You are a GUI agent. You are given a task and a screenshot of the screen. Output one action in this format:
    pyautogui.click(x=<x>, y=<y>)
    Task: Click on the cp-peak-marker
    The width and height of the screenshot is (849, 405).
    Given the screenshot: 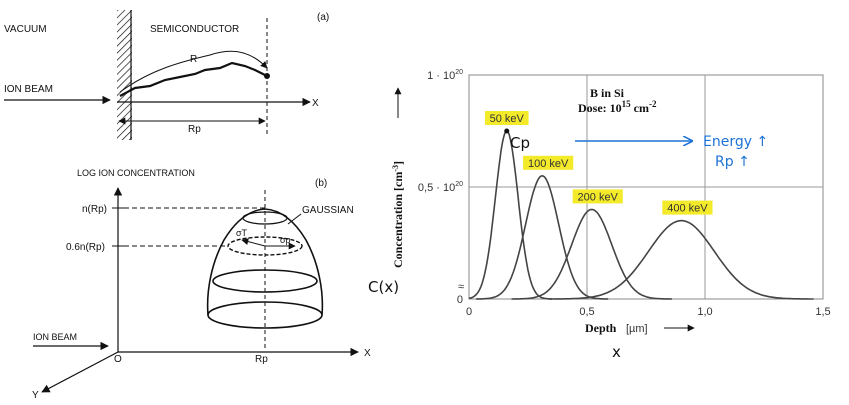 What is the action you would take?
    pyautogui.click(x=507, y=131)
    